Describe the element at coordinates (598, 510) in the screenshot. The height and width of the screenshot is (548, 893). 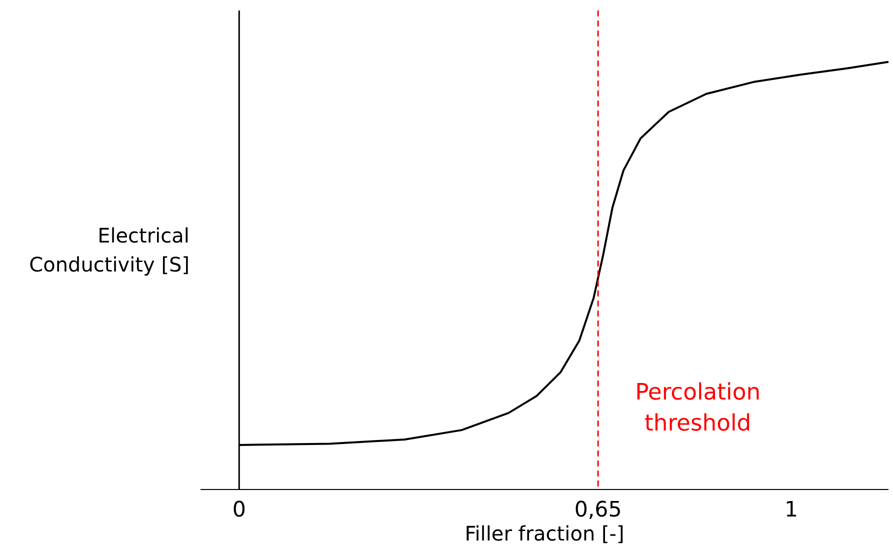
I see `x-tick-label: 0,65` at that location.